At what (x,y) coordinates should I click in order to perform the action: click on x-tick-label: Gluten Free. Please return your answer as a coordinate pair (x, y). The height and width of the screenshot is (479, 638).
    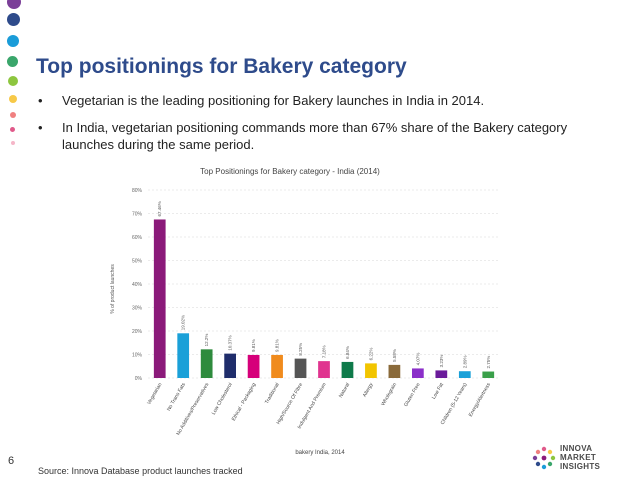
    Looking at the image, I should click on (412, 395).